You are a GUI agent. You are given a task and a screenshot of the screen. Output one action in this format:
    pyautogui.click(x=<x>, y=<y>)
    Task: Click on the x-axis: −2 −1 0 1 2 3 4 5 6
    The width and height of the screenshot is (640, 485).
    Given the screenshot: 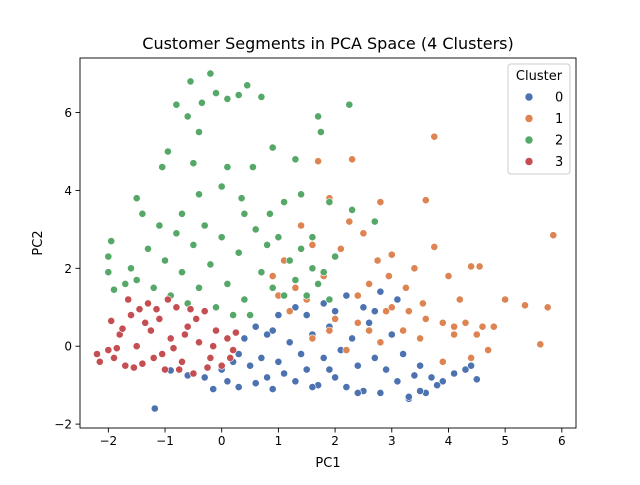 What is the action you would take?
    pyautogui.click(x=332, y=438)
    